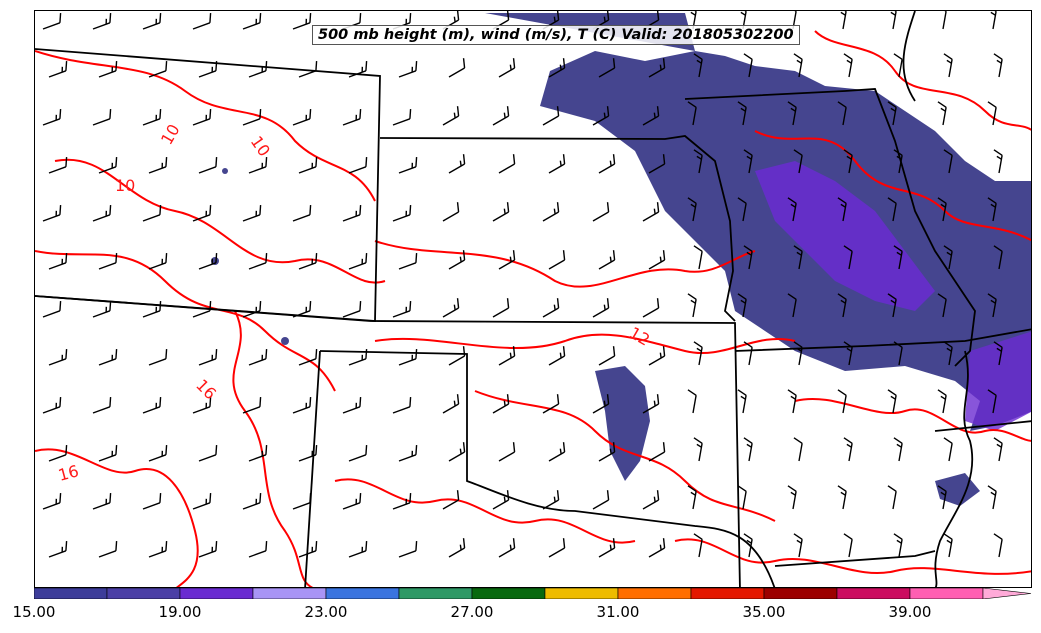 This screenshot has width=1041, height=633. Describe the element at coordinates (882, 340) in the screenshot. I see `border-arkansas-north` at that location.